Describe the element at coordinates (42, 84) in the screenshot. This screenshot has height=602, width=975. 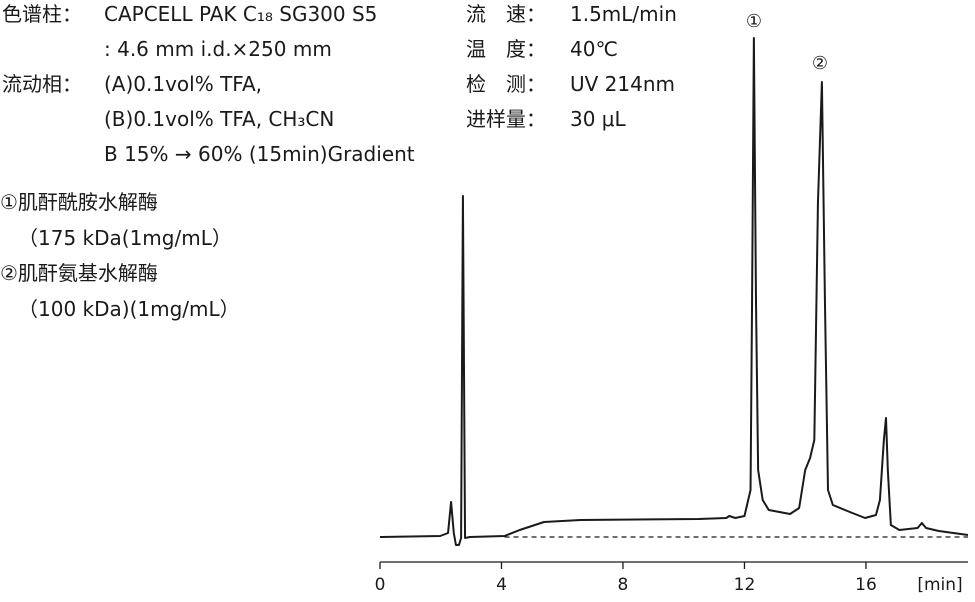
I see `condition-label: 流动相：` at that location.